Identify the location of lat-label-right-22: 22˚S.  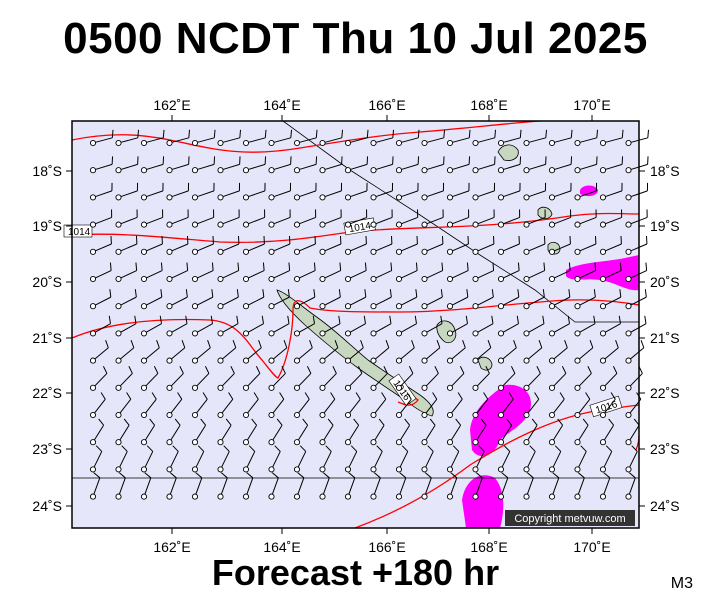
(665, 393).